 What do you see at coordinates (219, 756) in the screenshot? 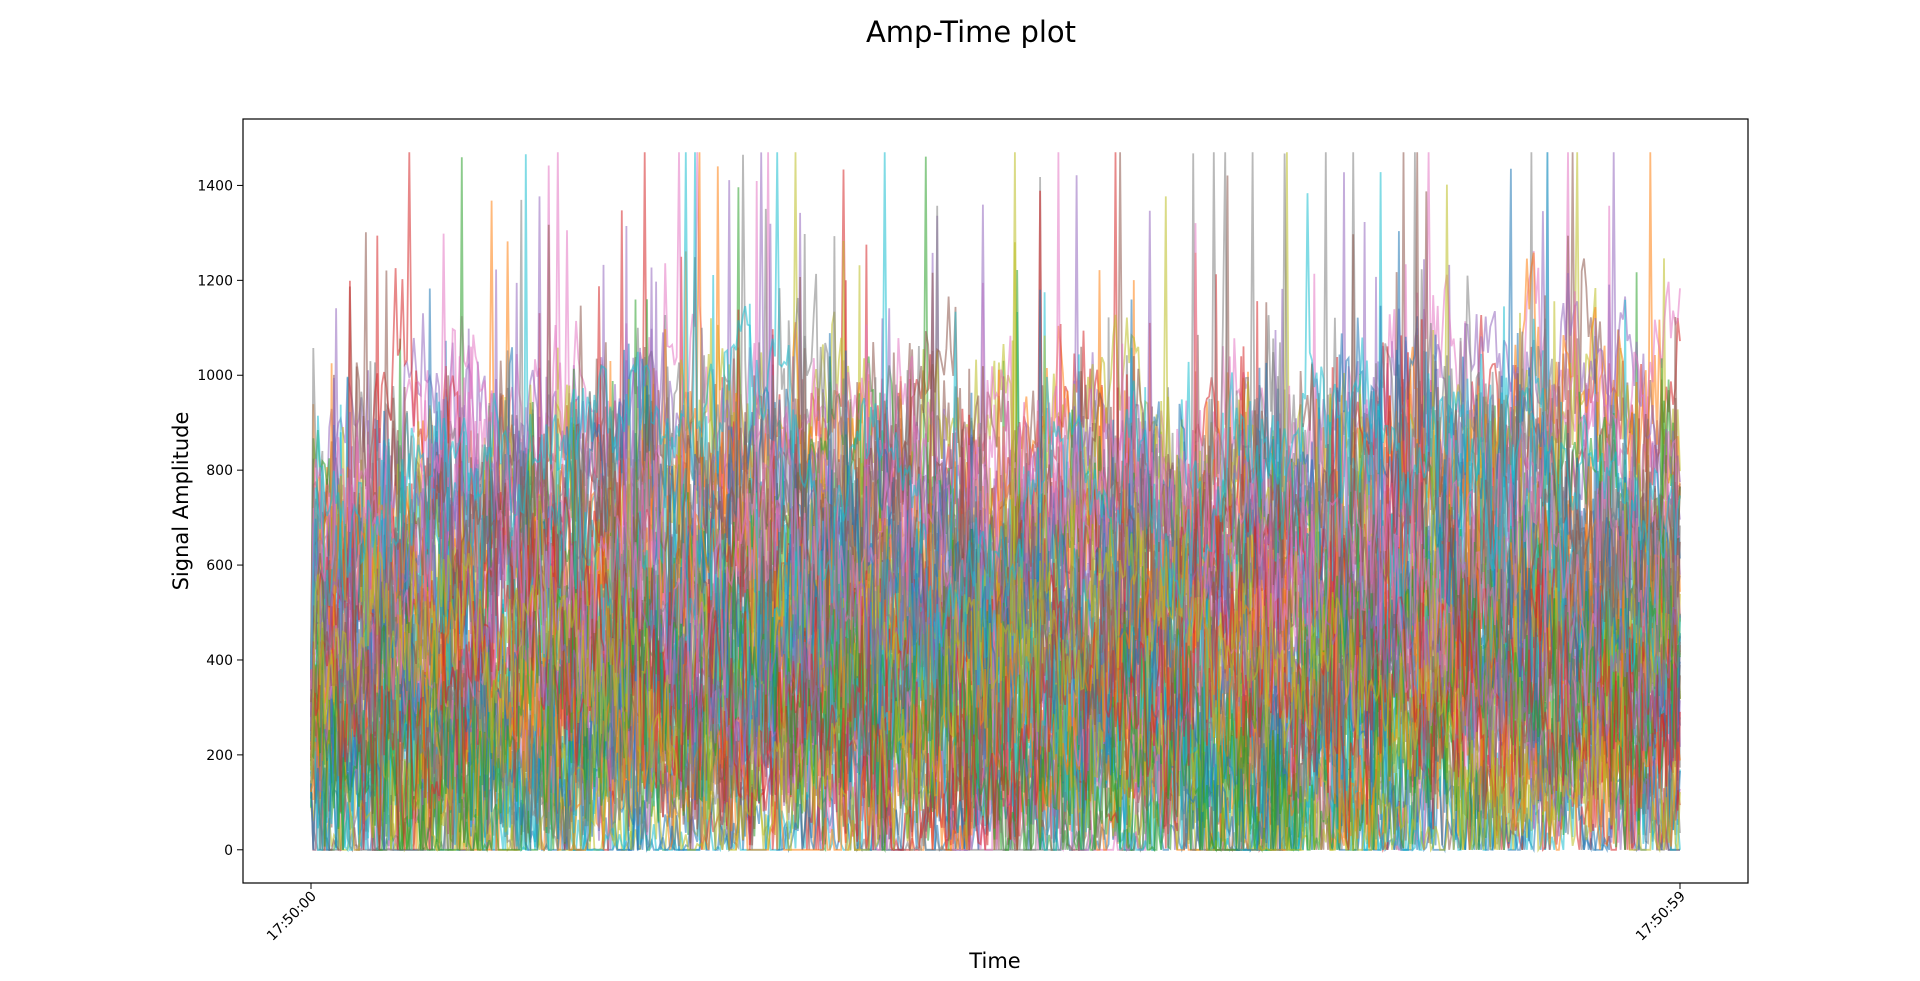
I see `y-tick-label: 200` at bounding box center [219, 756].